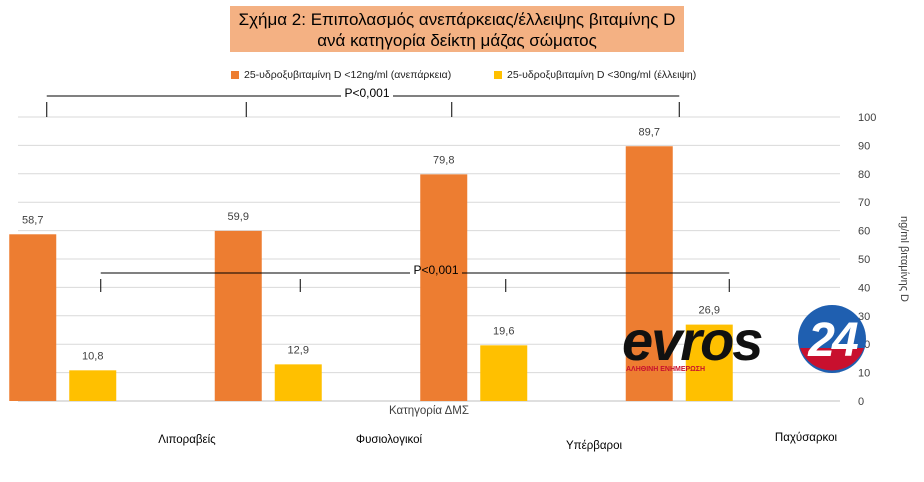 The height and width of the screenshot is (482, 924). Describe the element at coordinates (861, 402) in the screenshot. I see `y-tick-label: 0` at that location.